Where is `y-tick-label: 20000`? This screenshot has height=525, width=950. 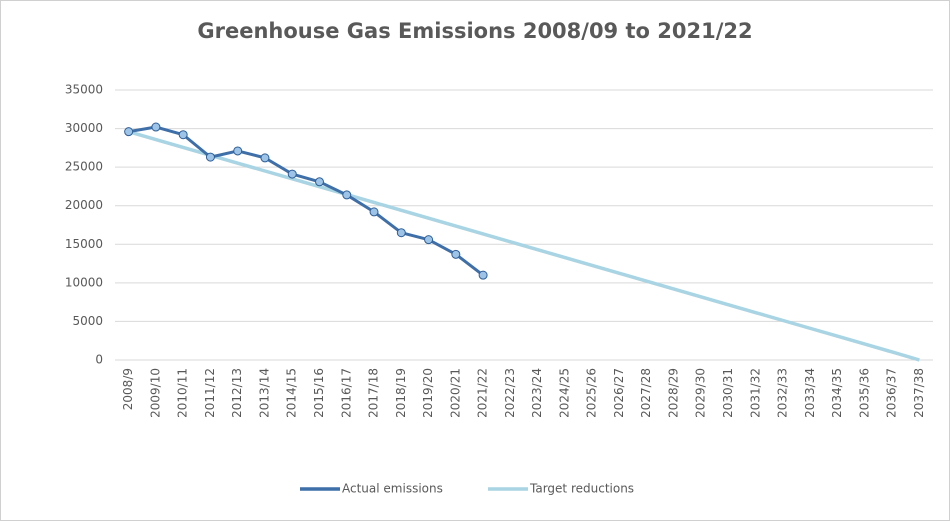 y-tick-label: 20000 is located at coordinates (84, 205).